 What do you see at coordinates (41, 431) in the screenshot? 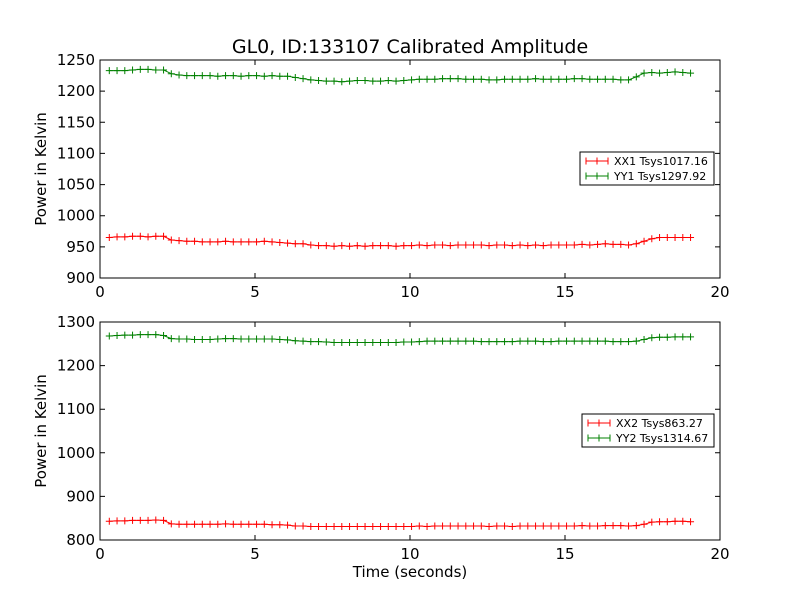
I see `y-axis-label: Power in Kelvin` at bounding box center [41, 431].